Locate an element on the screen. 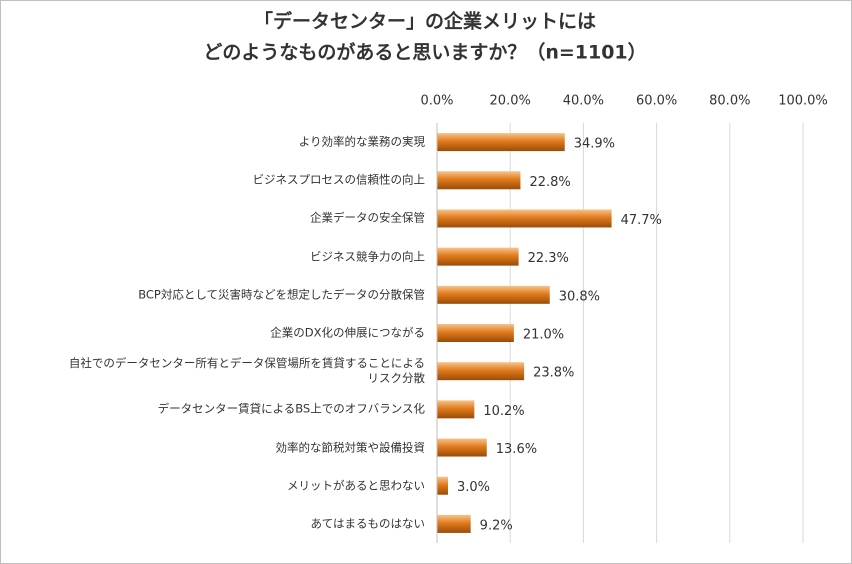 This screenshot has width=852, height=564. y-tick-label: ビジネス競争力の向上 is located at coordinates (367, 256).